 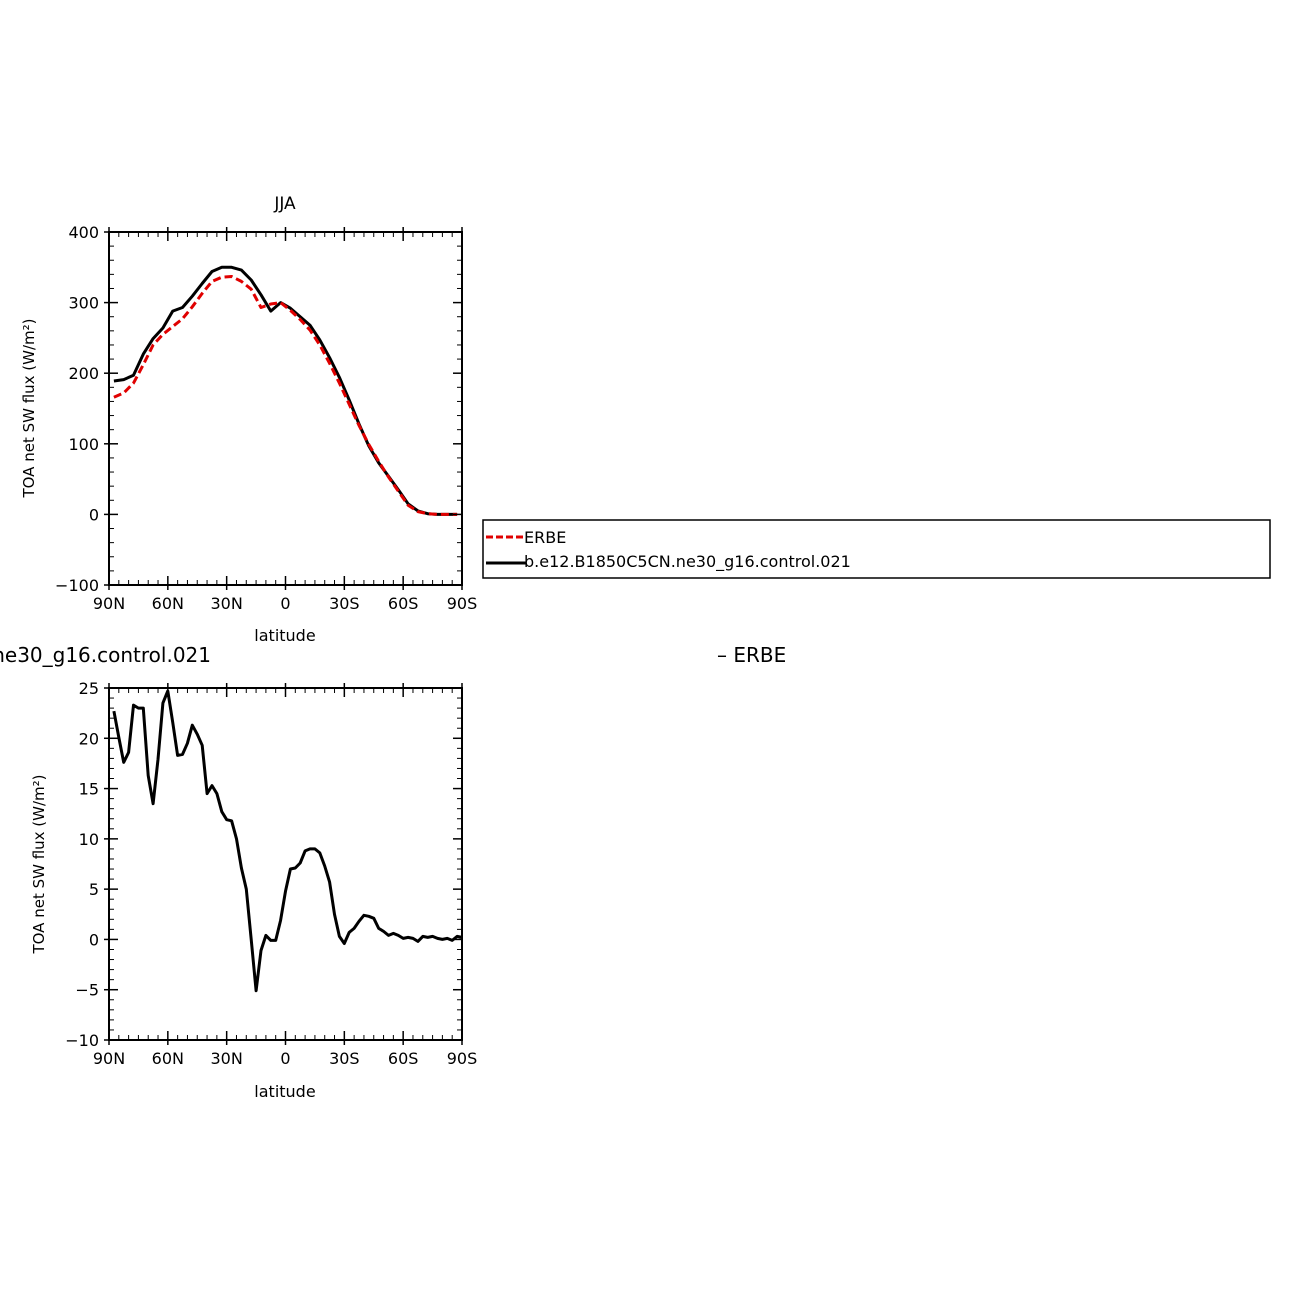 I want to click on bottom-panel-title-right: – ERBE, so click(x=751, y=655).